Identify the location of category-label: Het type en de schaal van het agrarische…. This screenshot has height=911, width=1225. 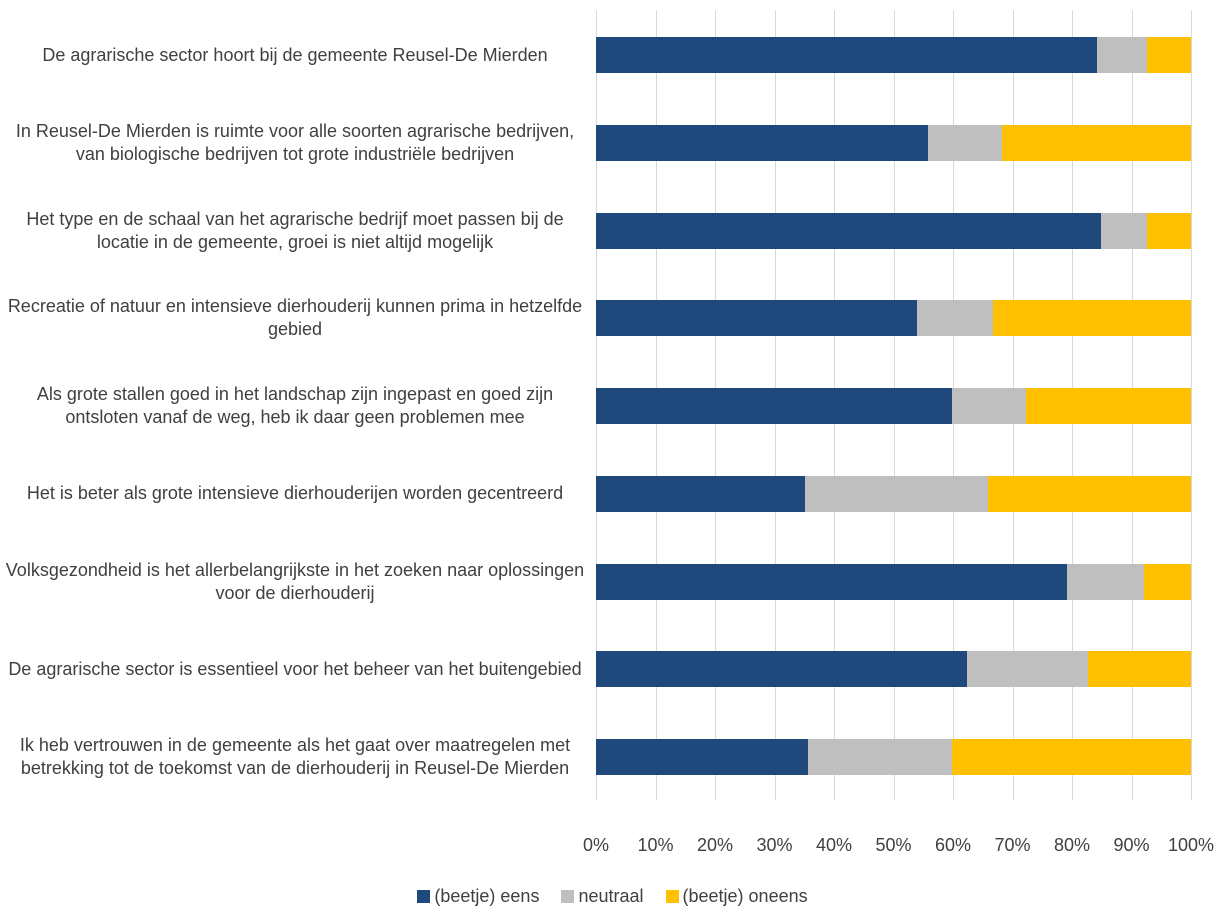
(295, 230).